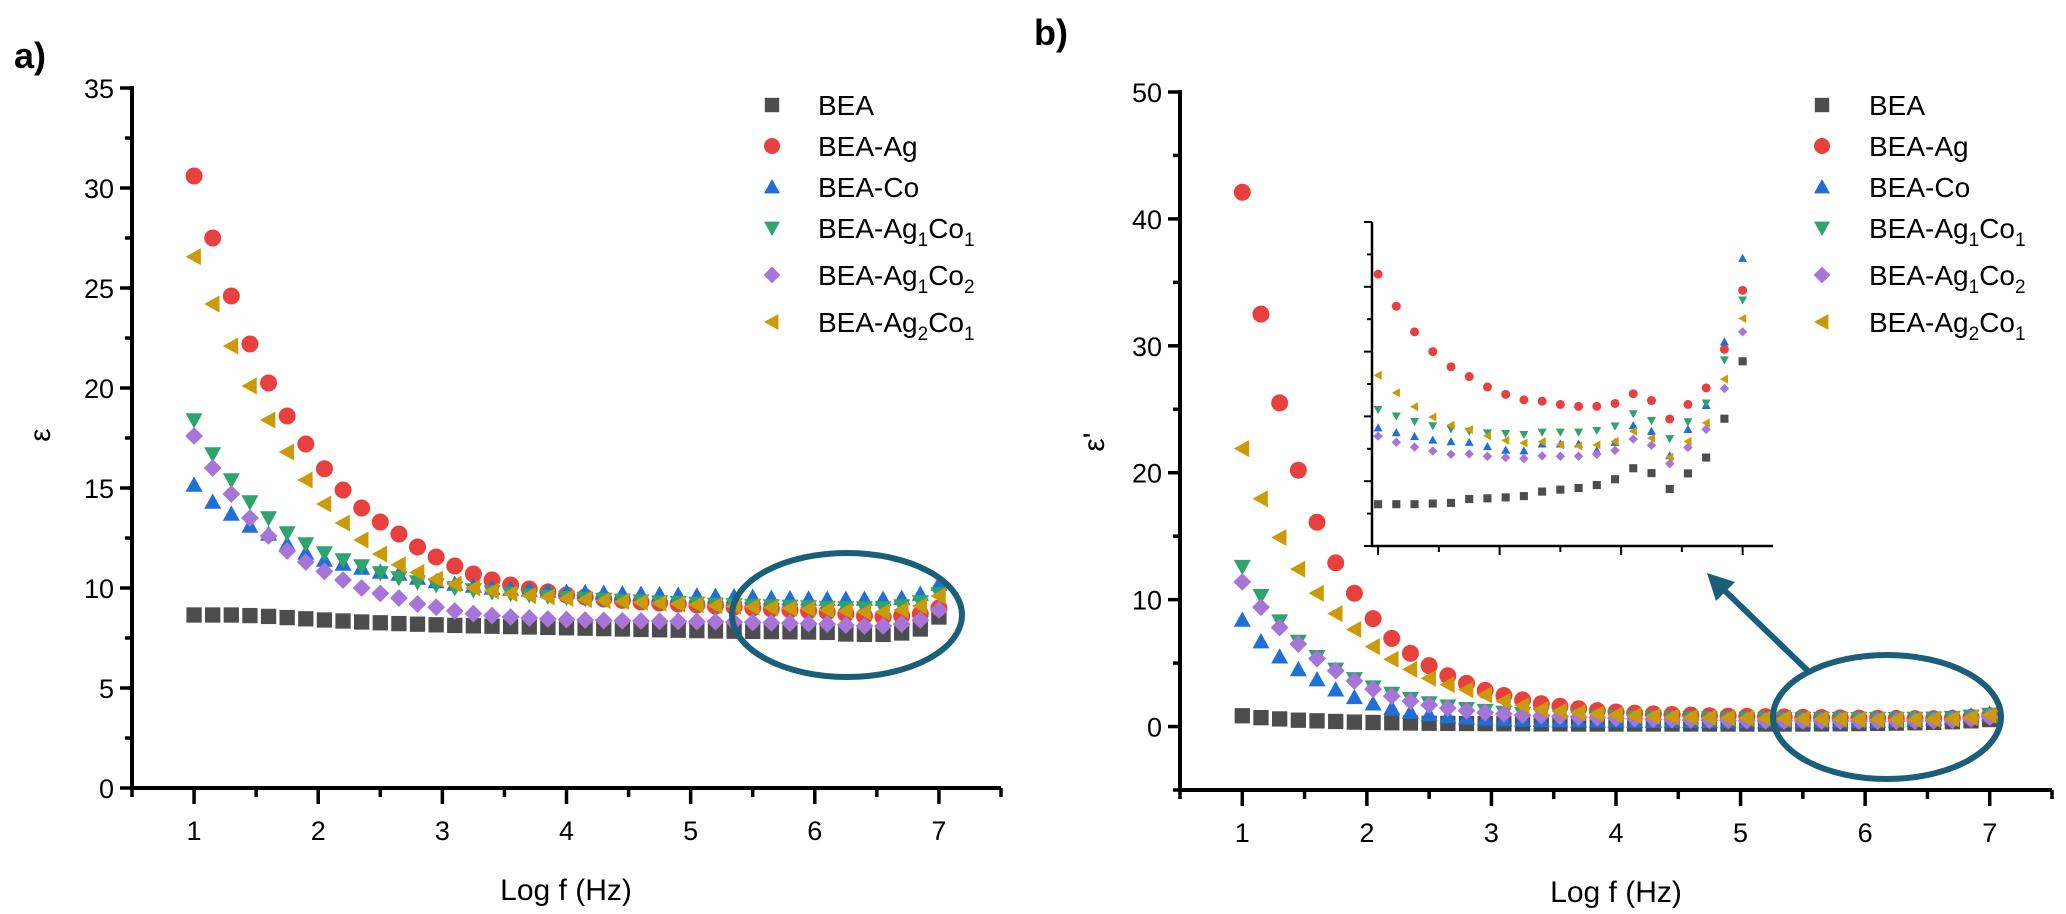 The height and width of the screenshot is (914, 2066). What do you see at coordinates (868, 275) in the screenshot?
I see `legend-text-part: BEA-Ag` at bounding box center [868, 275].